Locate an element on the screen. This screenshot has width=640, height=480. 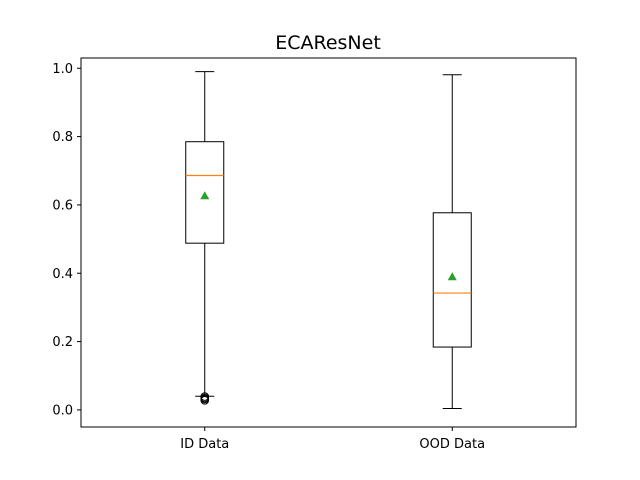
y-tick-label: 0.6 is located at coordinates (62, 205).